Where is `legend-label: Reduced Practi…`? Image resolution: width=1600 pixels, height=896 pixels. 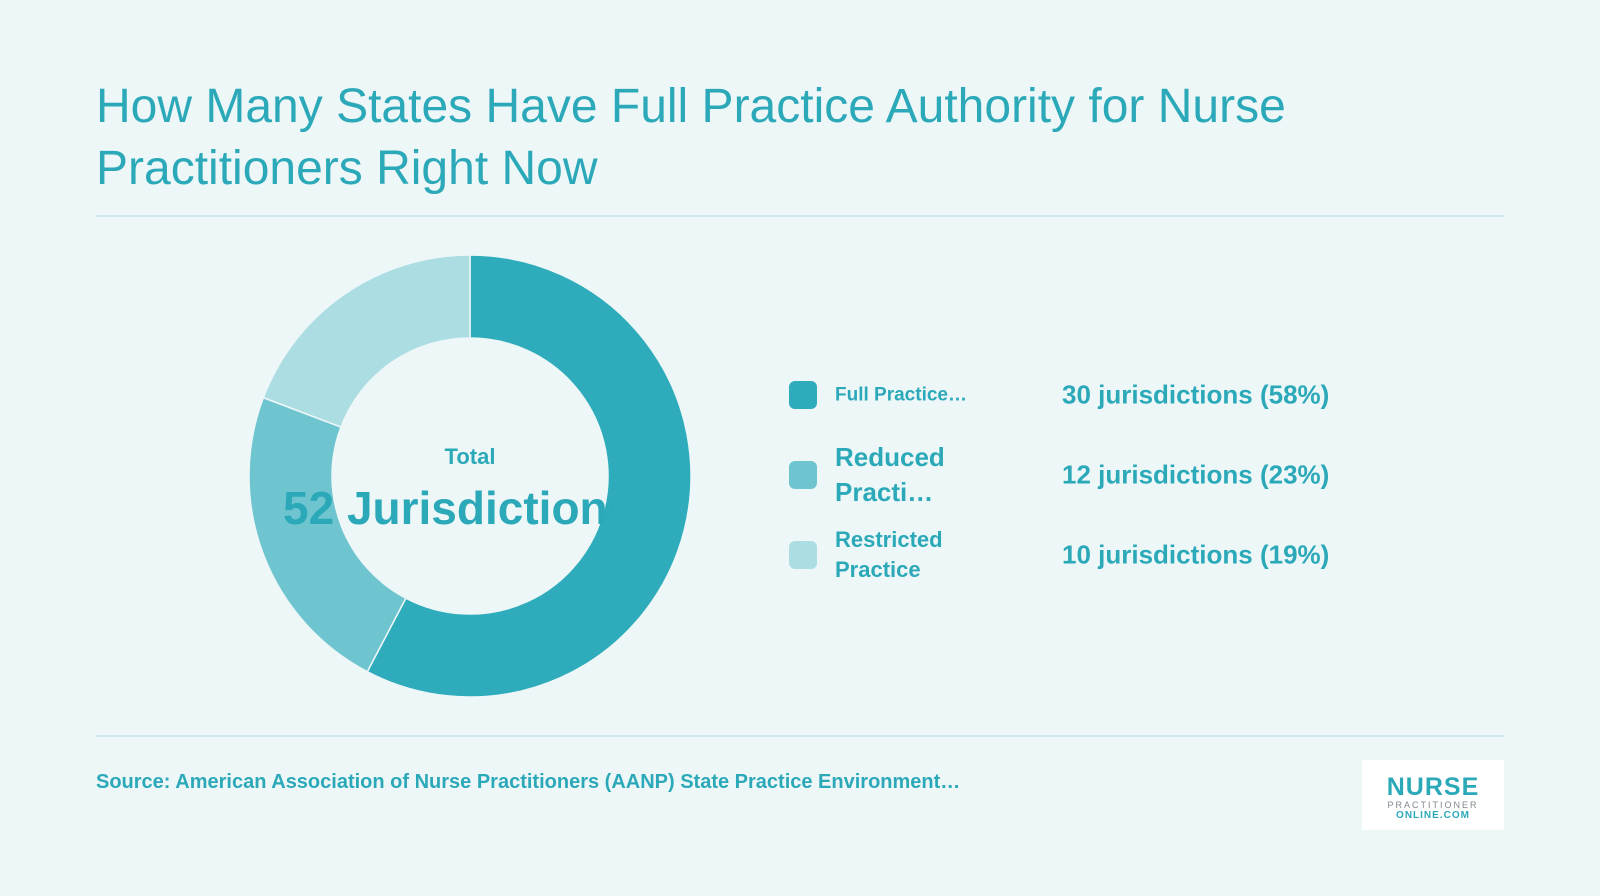 legend-label: Reduced Practi… is located at coordinates (890, 474).